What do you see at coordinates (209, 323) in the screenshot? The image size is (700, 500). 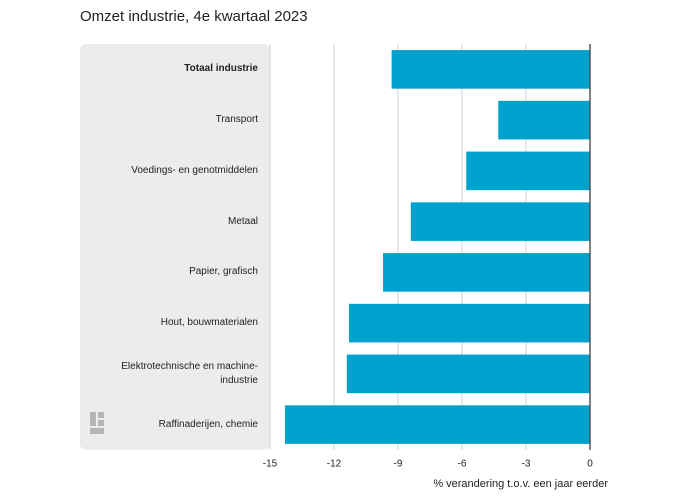 I see `category-label: Hout, bouwmaterialen` at bounding box center [209, 323].